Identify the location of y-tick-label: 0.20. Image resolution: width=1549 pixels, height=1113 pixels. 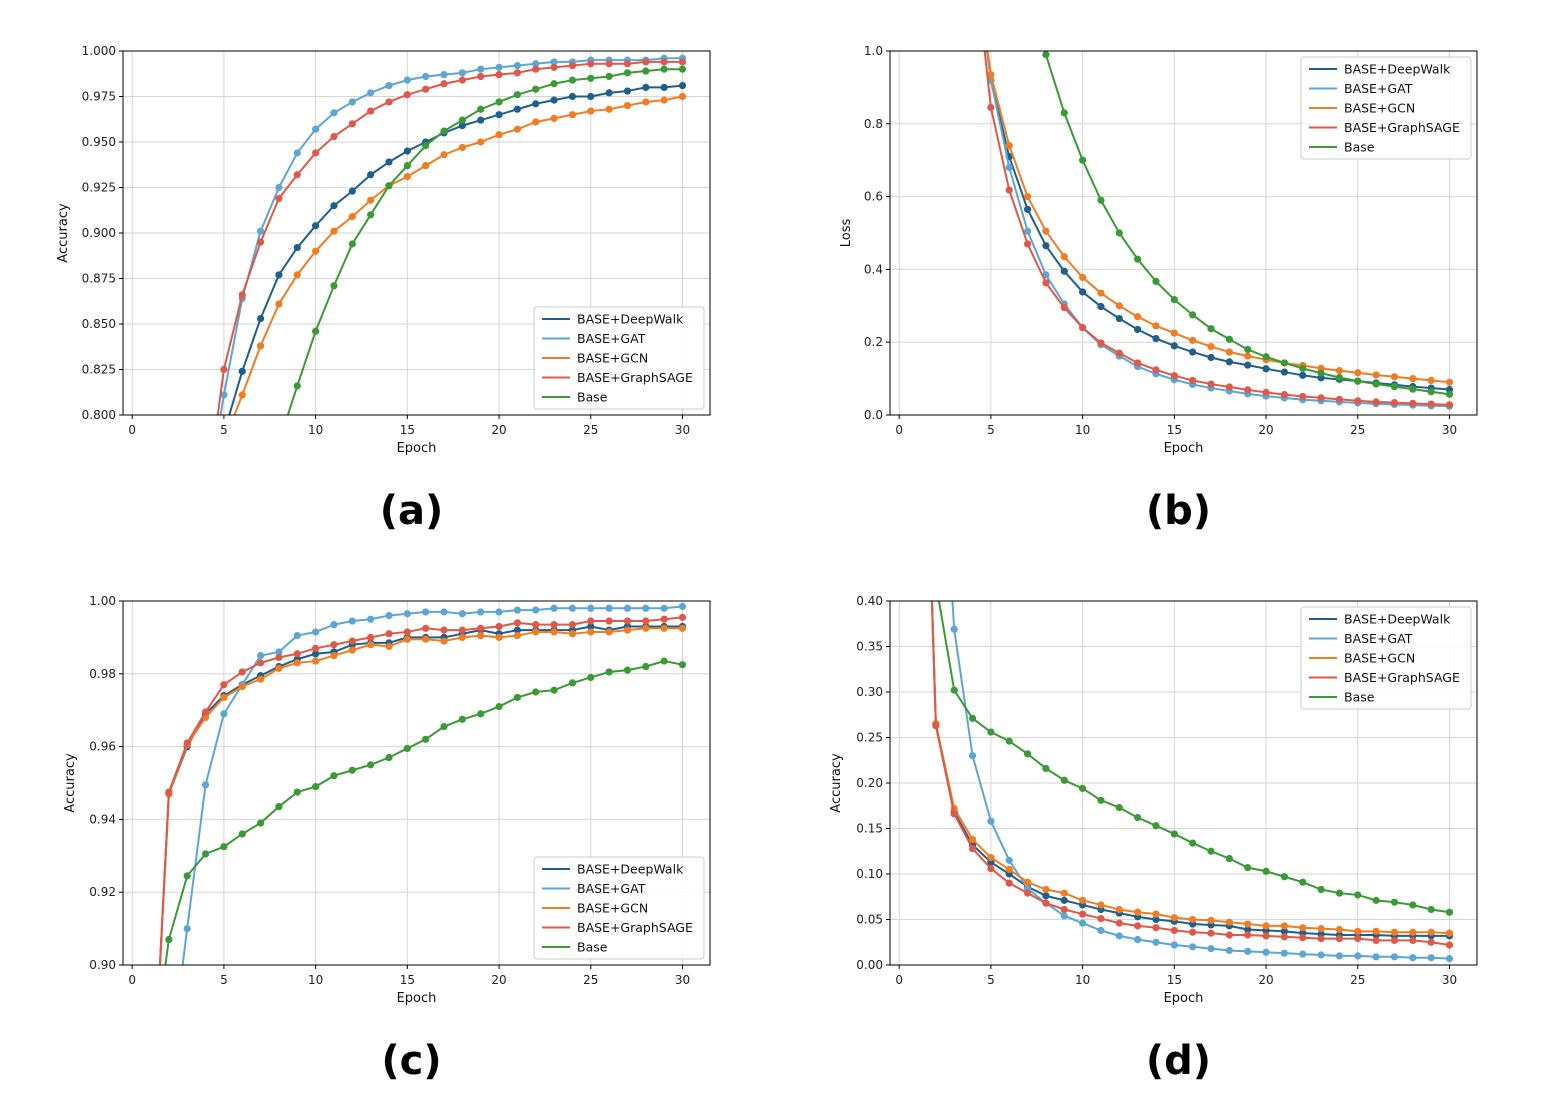
(869, 783).